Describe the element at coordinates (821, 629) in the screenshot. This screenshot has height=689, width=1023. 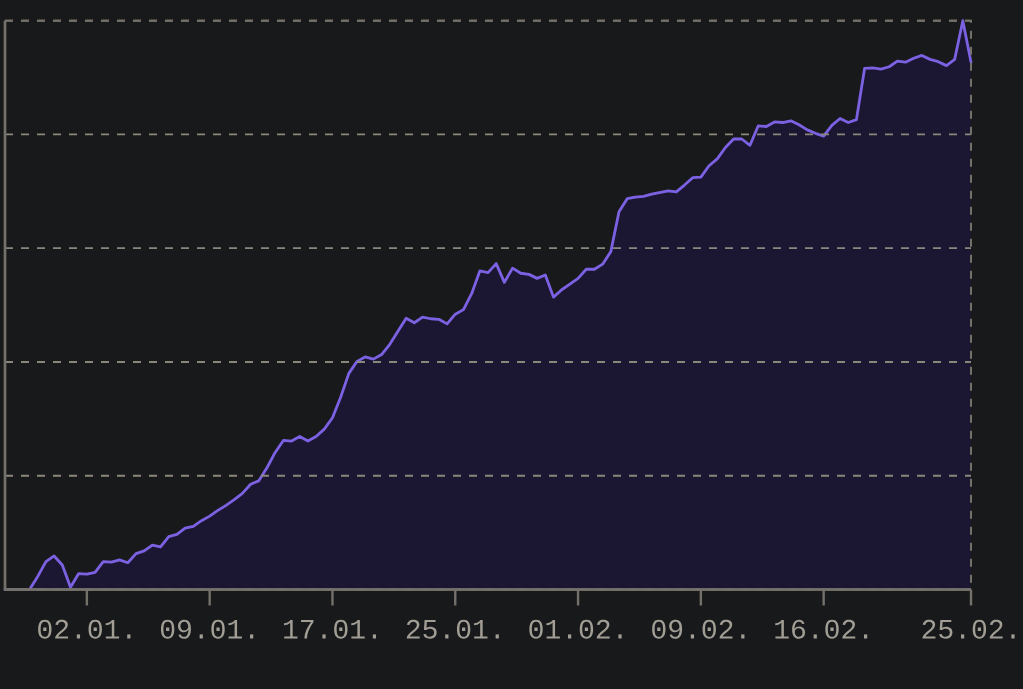
I see `x-tick-label: 16.02.` at that location.